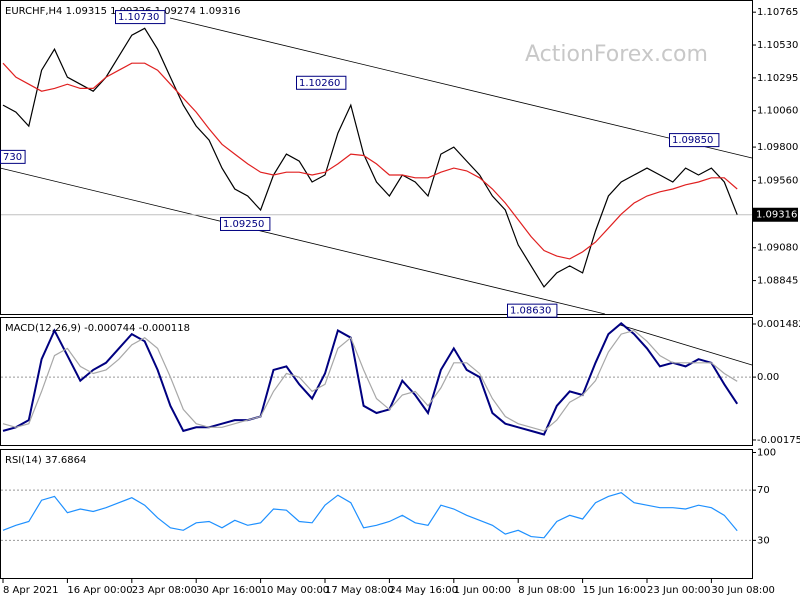  Describe the element at coordinates (482, 590) in the screenshot. I see `x-tick-label: 1 Jun 00:00` at that location.